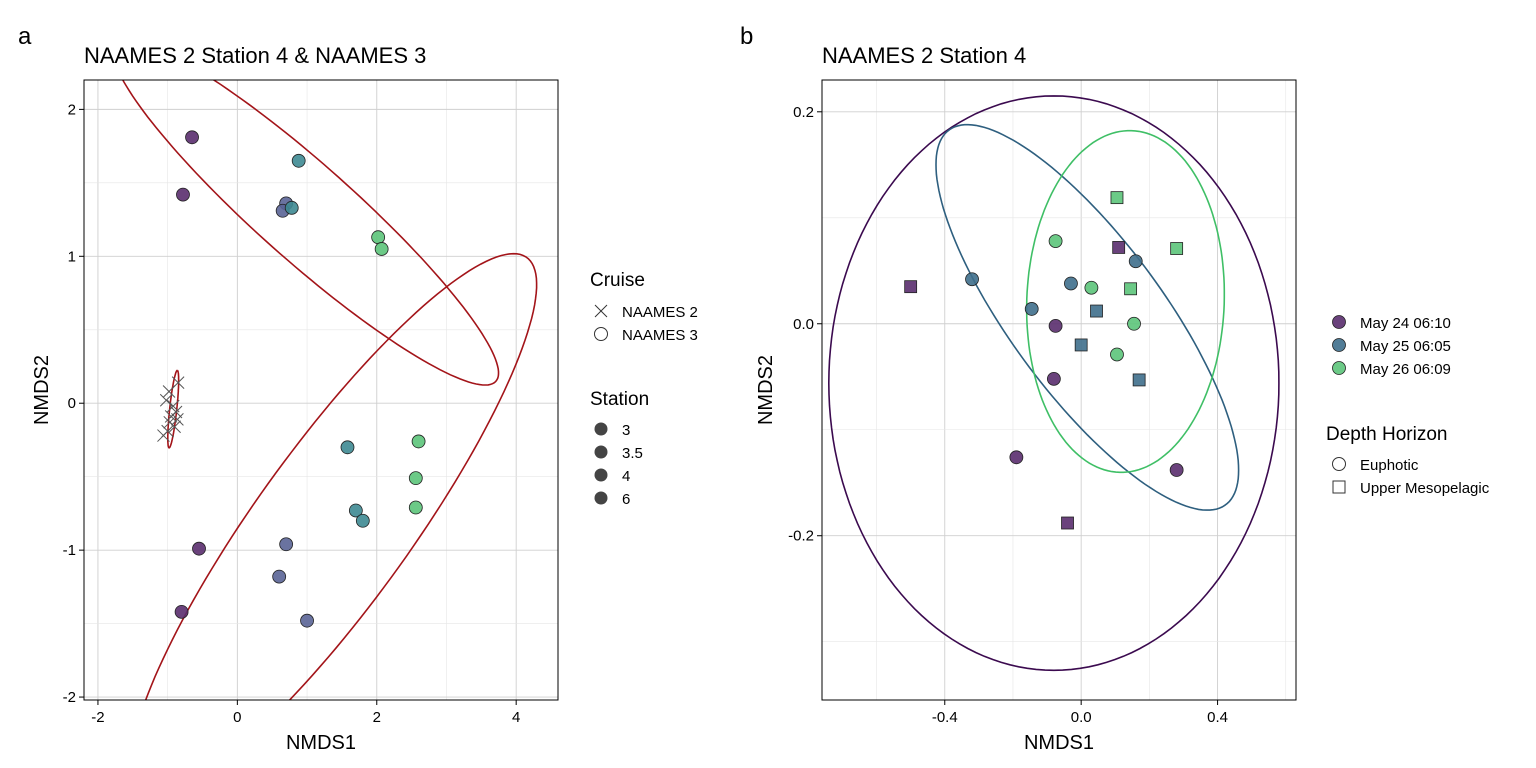 Image resolution: width=1536 pixels, height=768 pixels. Describe the element at coordinates (255, 55) in the screenshot. I see `panel-a-title: NAAMES 2 Station 4 & NAAMES 3` at that location.